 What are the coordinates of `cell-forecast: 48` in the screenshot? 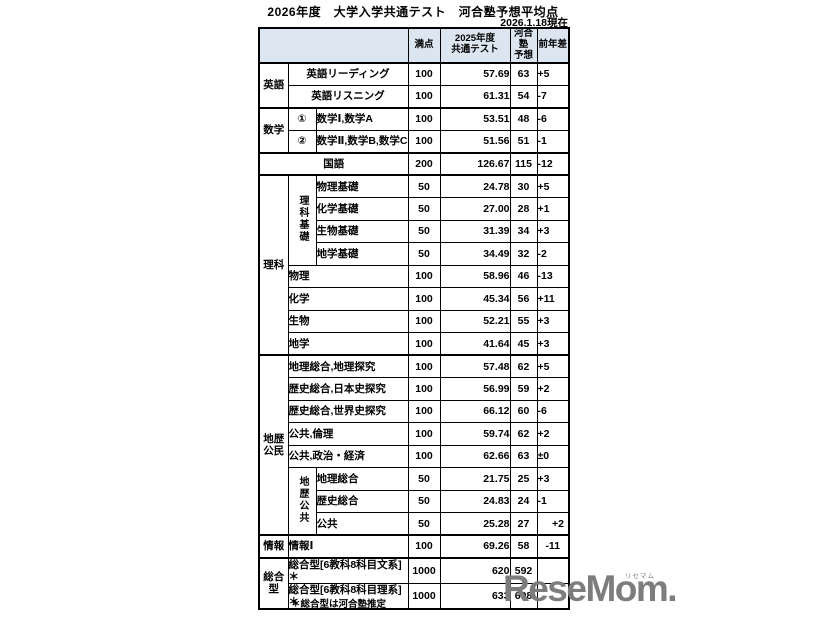 It's located at (523, 118).